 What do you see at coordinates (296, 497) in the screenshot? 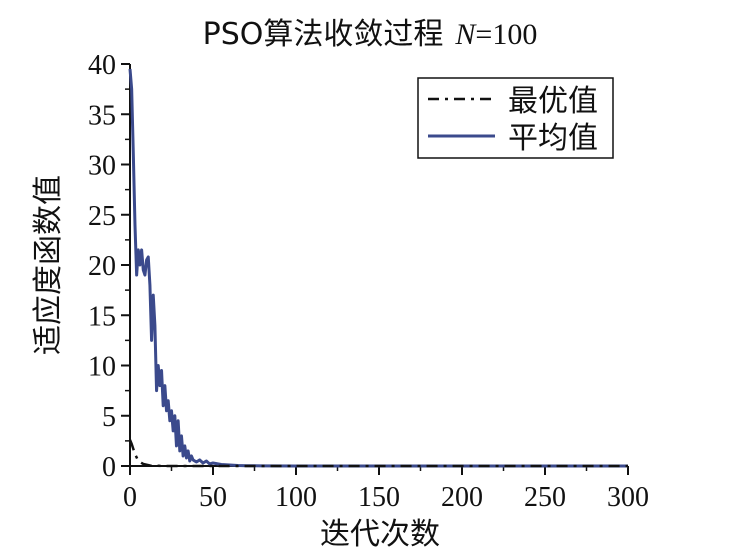
I see `x-tick-label: 100` at bounding box center [296, 497].